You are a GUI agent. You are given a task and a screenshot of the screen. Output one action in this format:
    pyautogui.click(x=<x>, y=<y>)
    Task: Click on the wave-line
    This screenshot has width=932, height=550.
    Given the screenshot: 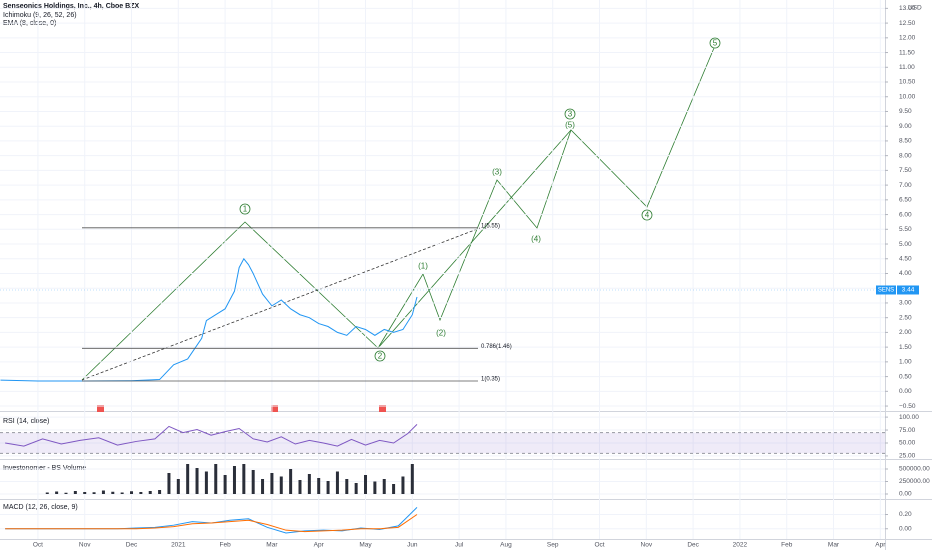 What is the action you would take?
    pyautogui.click(x=230, y=301)
    